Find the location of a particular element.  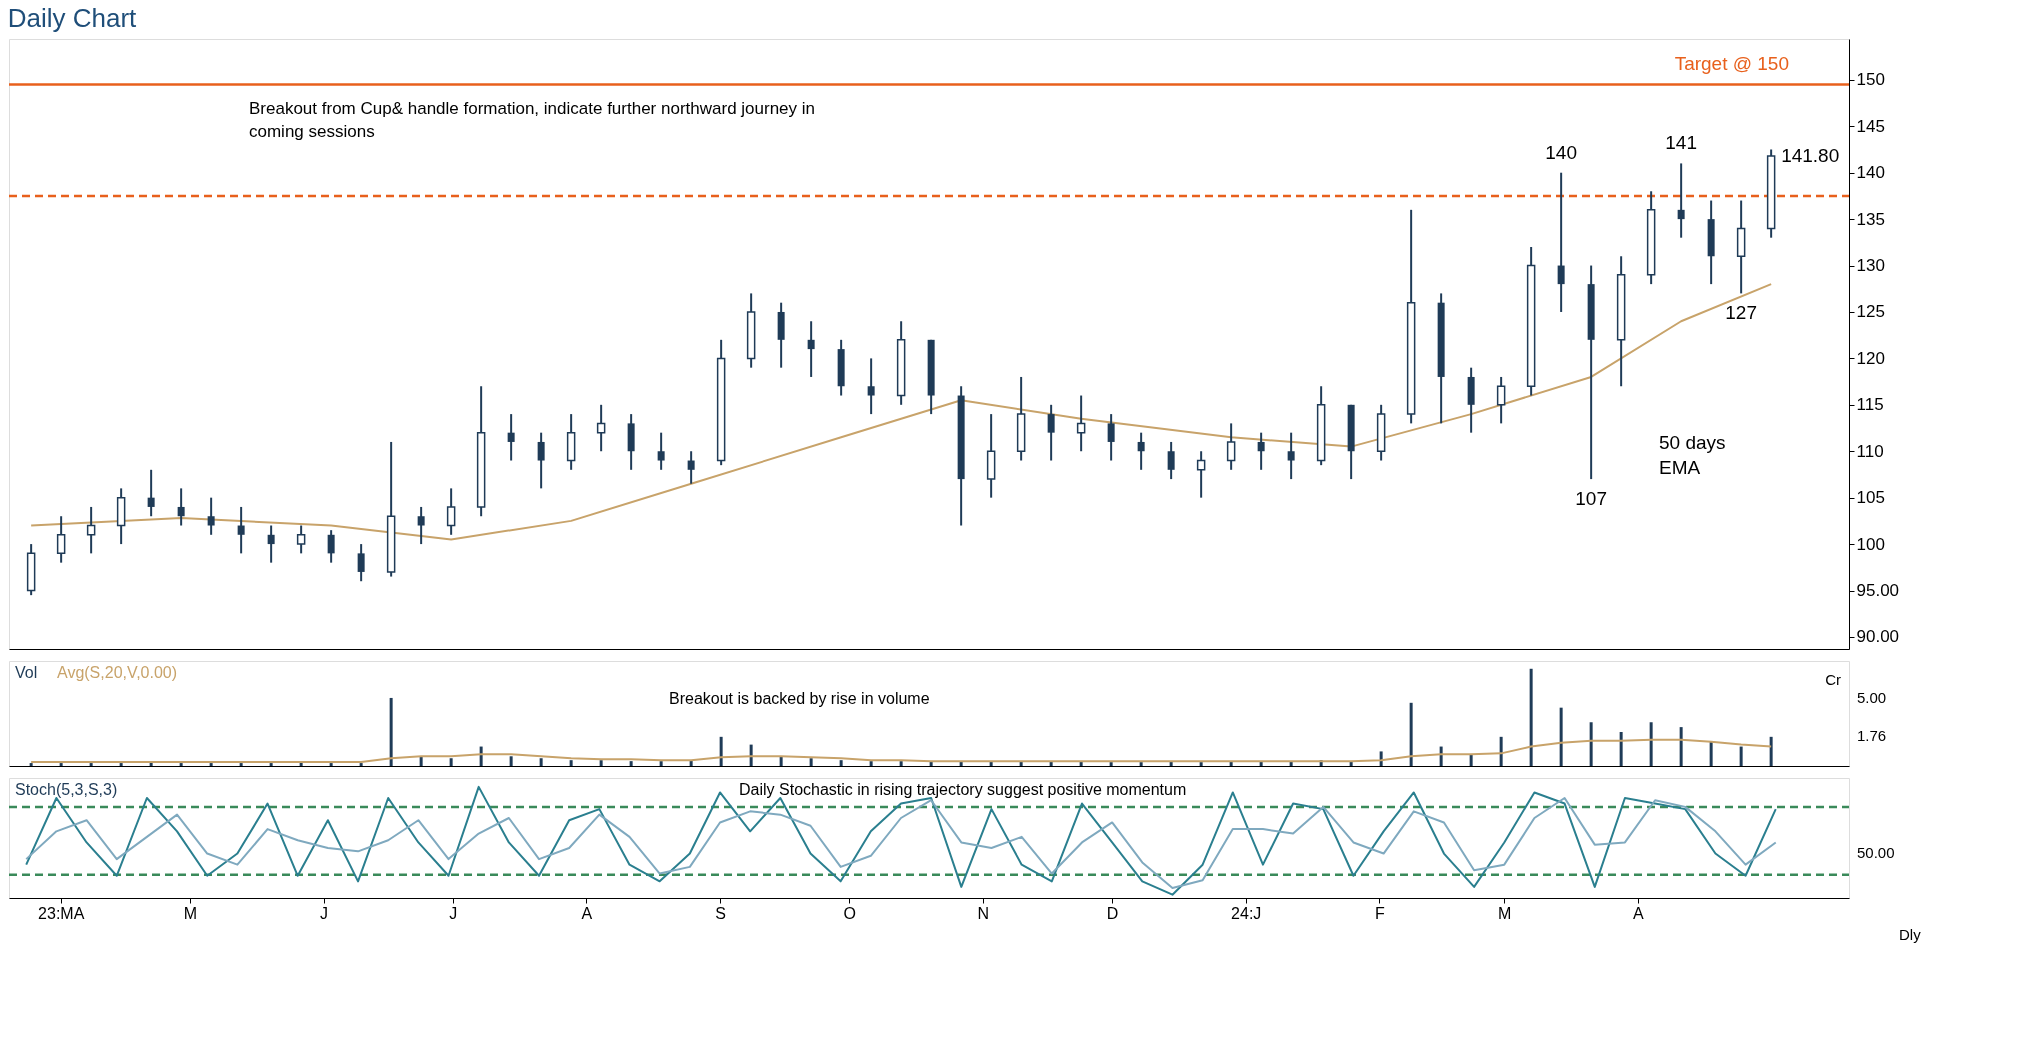

x-tick-label: D is located at coordinates (1112, 913).